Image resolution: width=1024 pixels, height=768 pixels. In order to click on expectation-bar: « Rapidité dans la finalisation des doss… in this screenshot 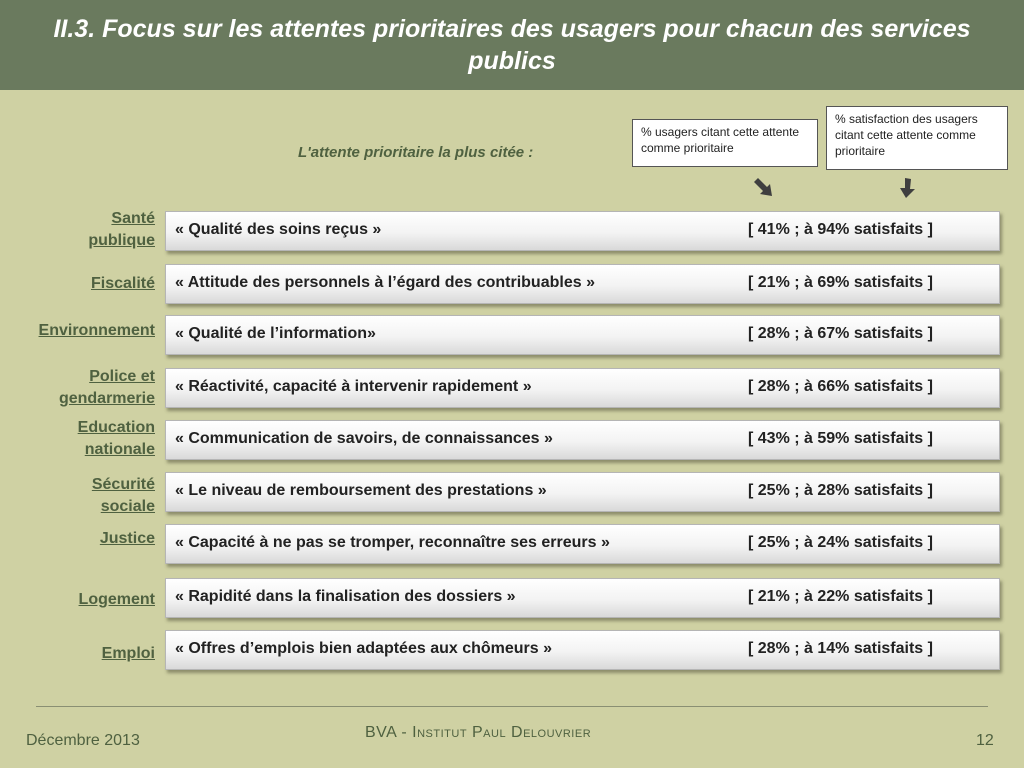, I will do `click(582, 598)`.